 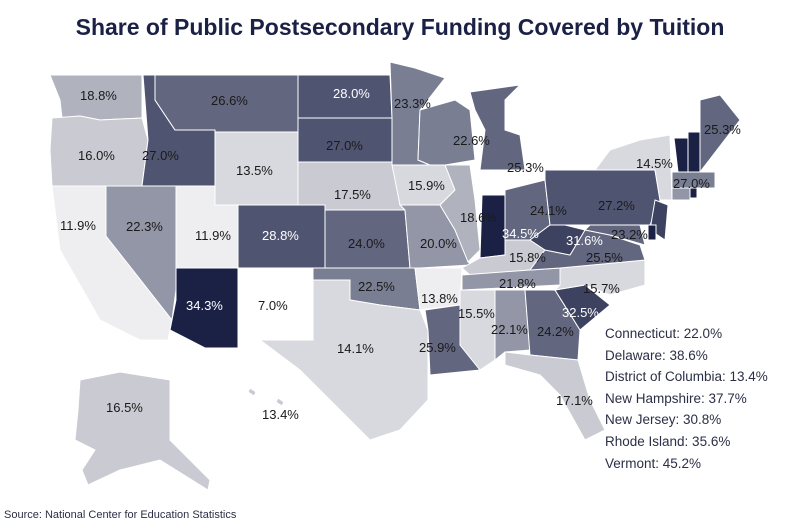 What do you see at coordinates (525, 167) in the screenshot?
I see `label-mi: 25.3%` at bounding box center [525, 167].